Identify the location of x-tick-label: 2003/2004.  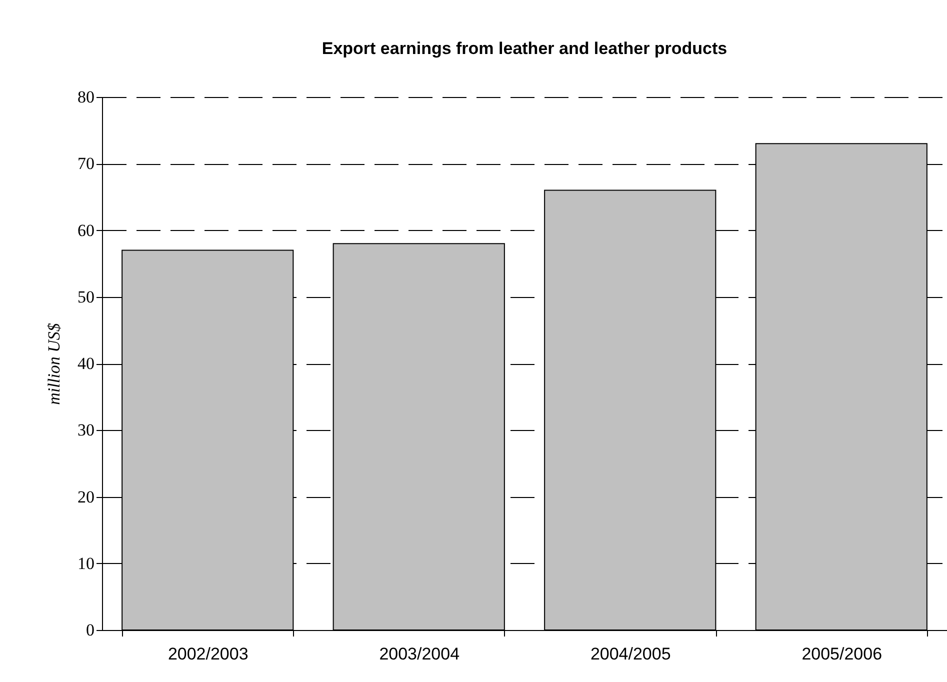
(419, 654).